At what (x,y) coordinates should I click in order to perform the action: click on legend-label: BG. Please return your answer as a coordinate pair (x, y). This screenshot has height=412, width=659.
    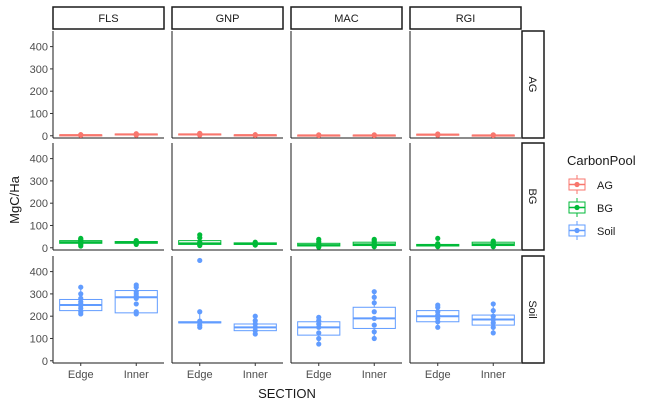
    Looking at the image, I should click on (605, 209).